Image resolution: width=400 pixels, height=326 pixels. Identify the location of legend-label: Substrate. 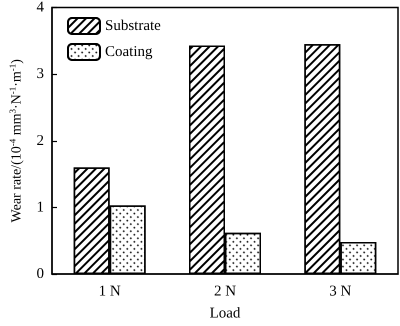
(133, 26).